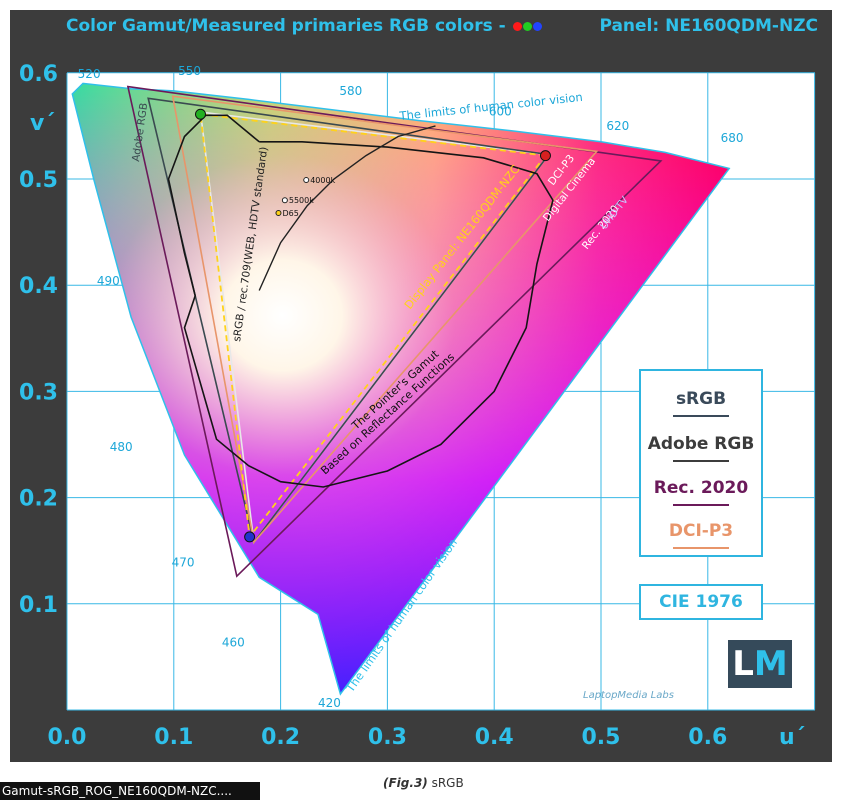 This screenshot has width=842, height=800. Describe the element at coordinates (387, 737) in the screenshot. I see `x-tick-label: 0.3` at that location.